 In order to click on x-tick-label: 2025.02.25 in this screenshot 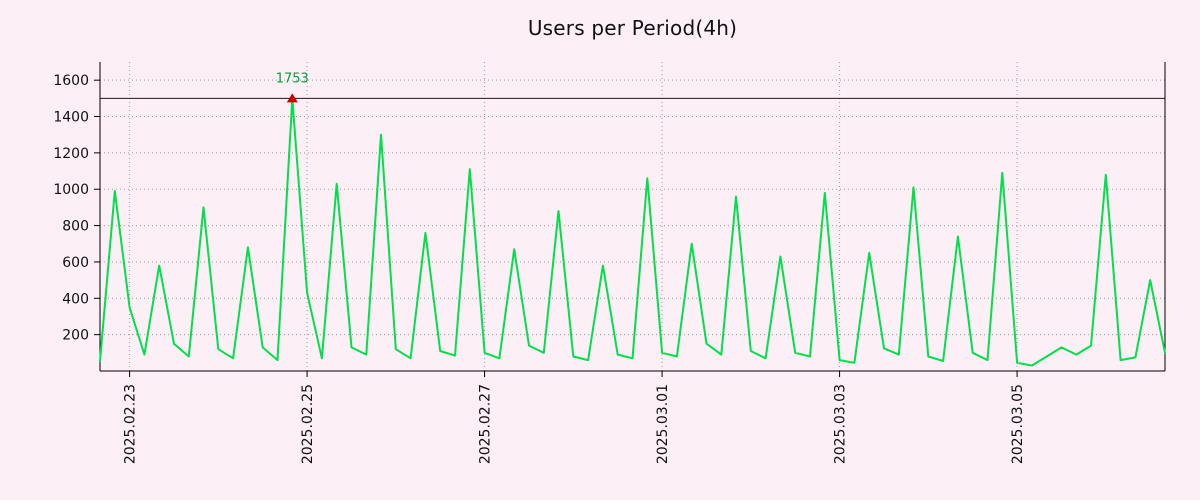, I will do `click(308, 424)`.